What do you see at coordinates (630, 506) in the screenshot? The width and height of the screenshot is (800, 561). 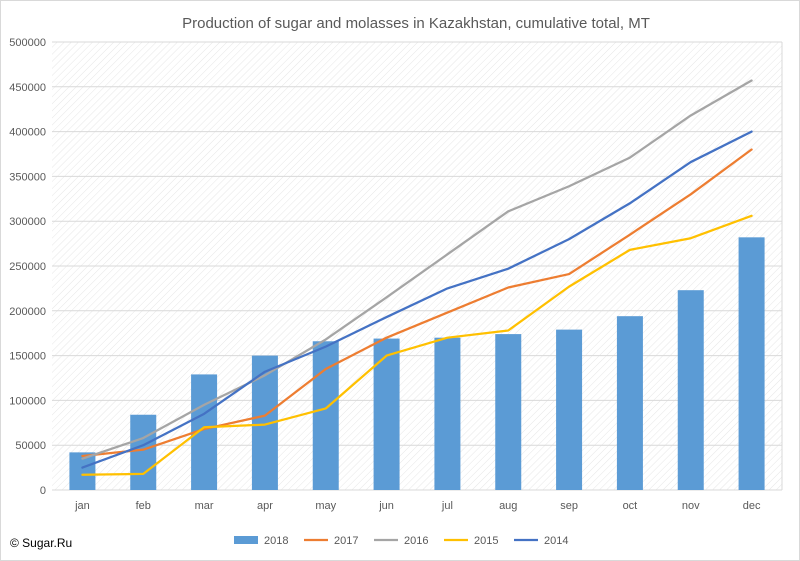 I see `x-tick-label: oct` at bounding box center [630, 506].